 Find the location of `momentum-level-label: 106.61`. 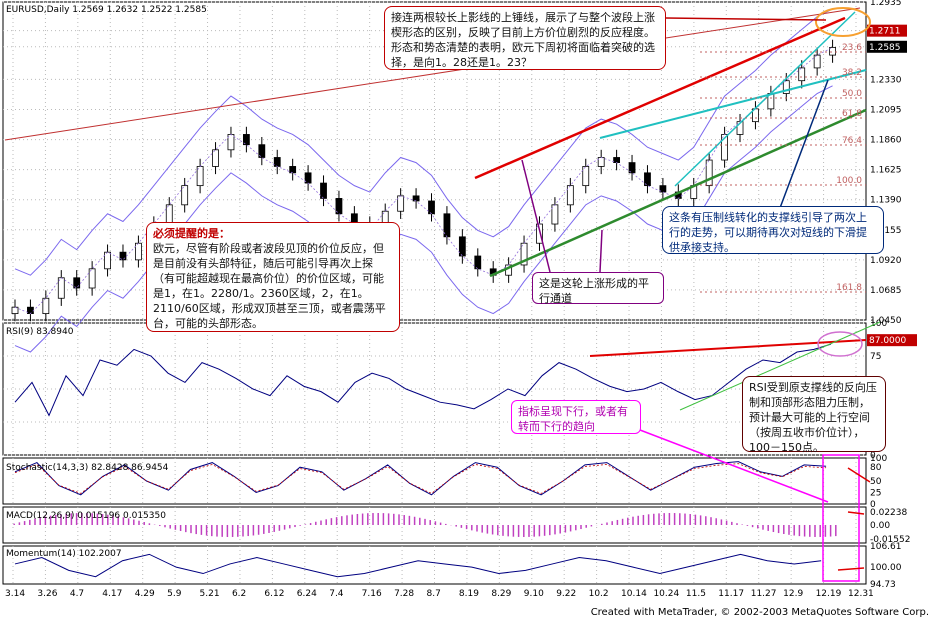

momentum-level-label: 106.61 is located at coordinates (886, 547).